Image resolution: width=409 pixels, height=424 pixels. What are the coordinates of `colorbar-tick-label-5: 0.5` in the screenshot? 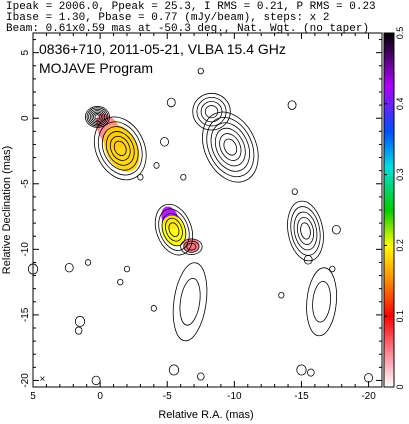 It's located at (400, 33).